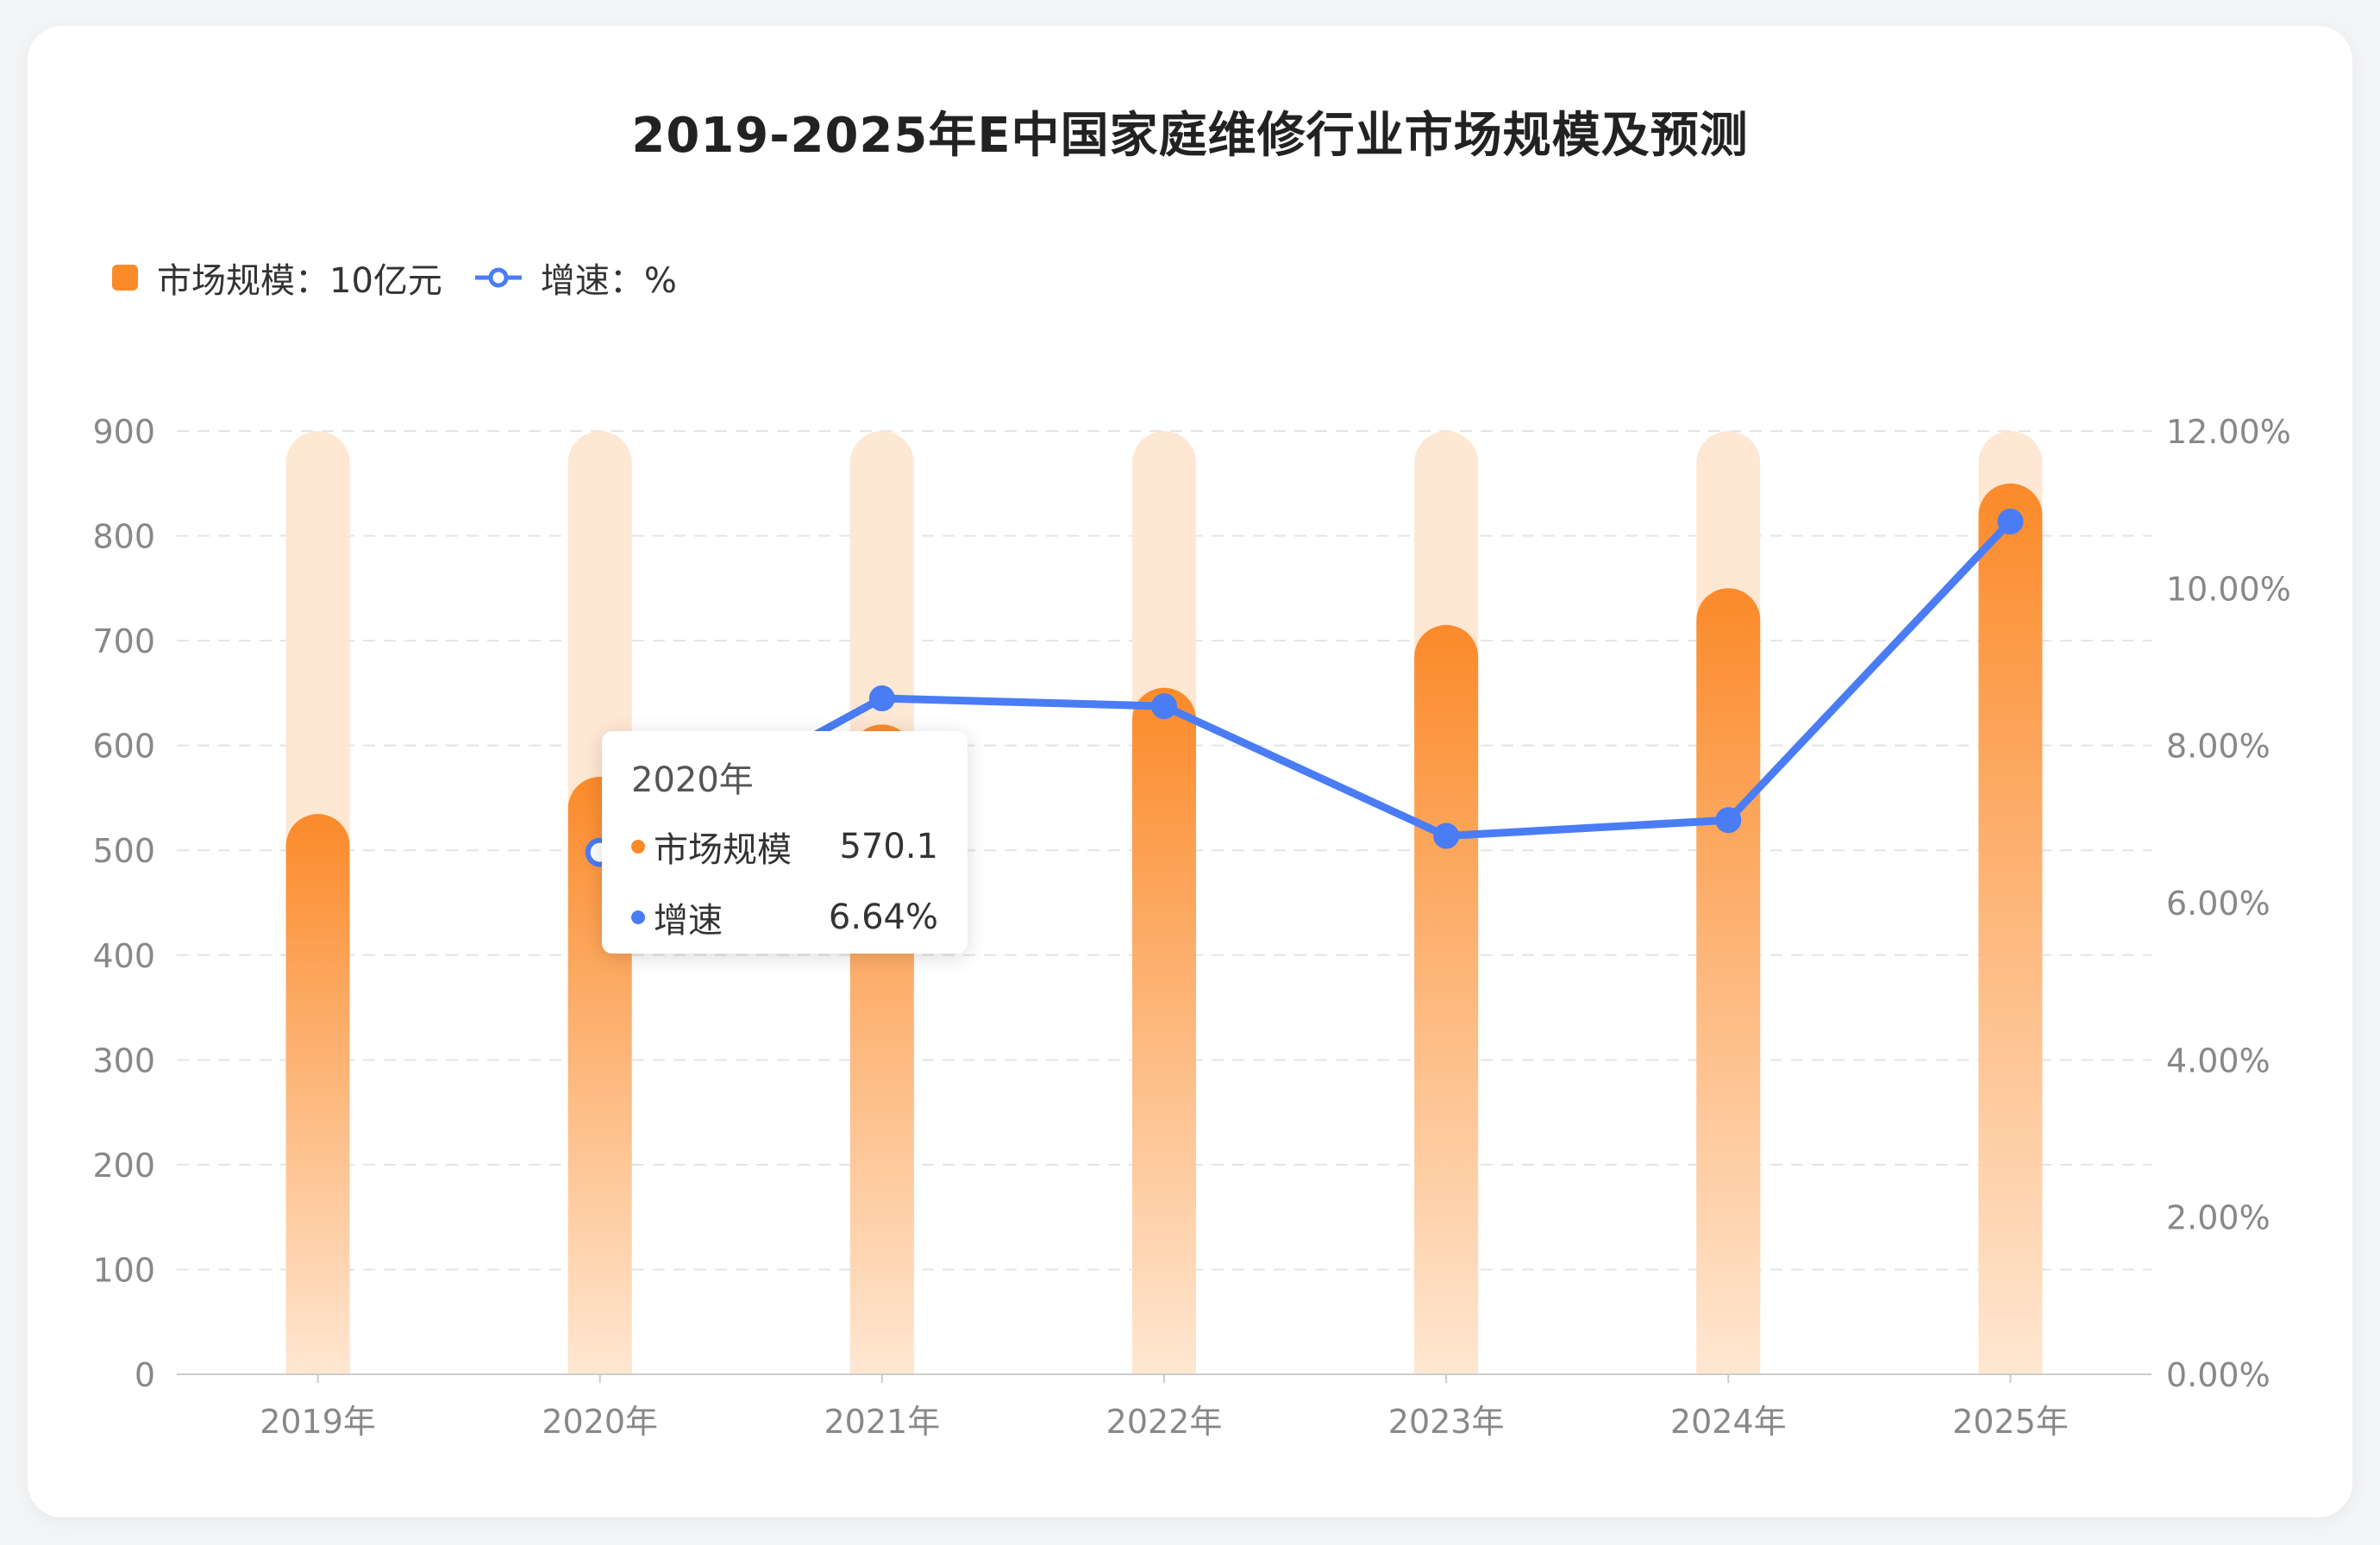 This screenshot has width=2380, height=1545. I want to click on y-left-tick-label: 300, so click(124, 1060).